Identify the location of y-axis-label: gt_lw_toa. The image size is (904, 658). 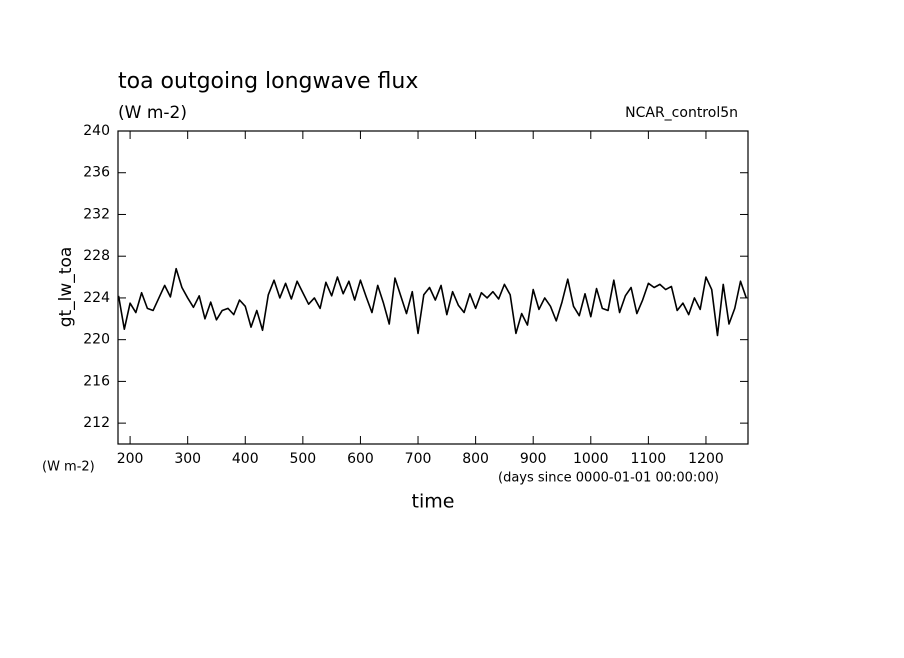
(66, 287).